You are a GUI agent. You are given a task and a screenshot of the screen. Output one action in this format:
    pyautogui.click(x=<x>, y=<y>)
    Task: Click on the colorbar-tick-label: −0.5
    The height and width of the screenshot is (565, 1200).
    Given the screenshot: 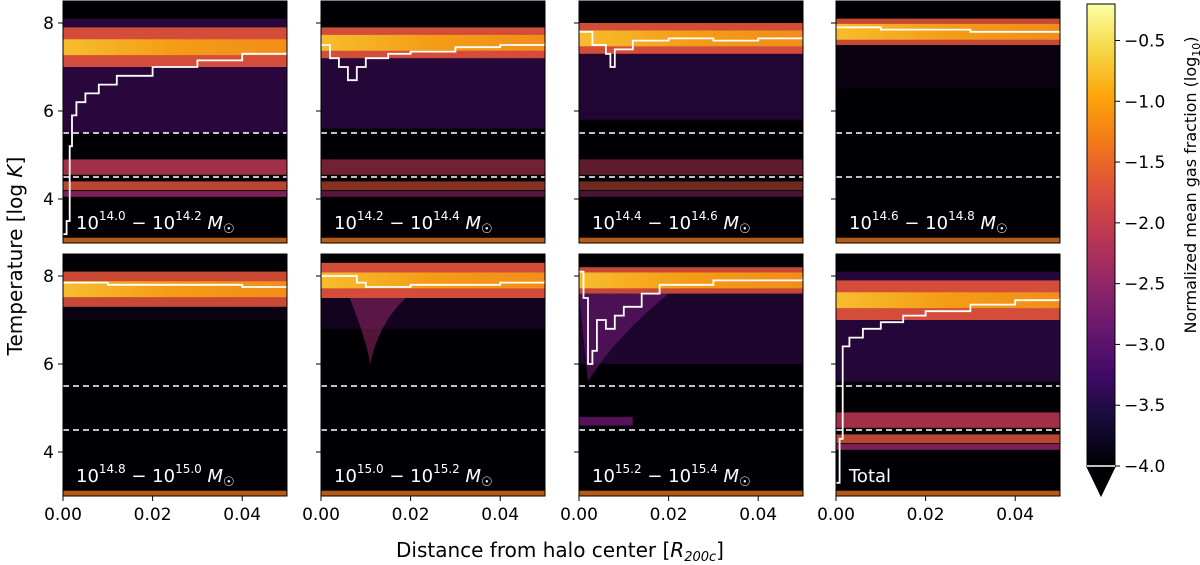 What is the action you would take?
    pyautogui.click(x=1144, y=41)
    